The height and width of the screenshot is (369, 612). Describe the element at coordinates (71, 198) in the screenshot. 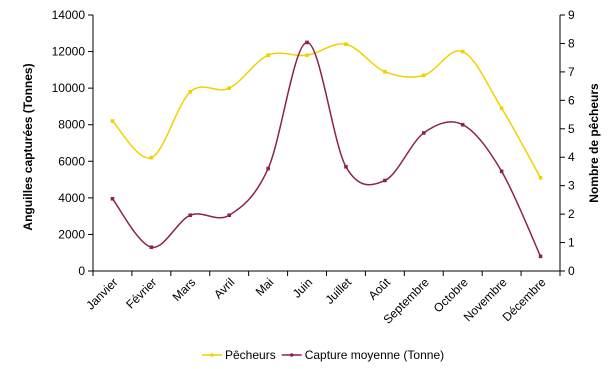

I see `left-y-tick-label: 4000` at that location.